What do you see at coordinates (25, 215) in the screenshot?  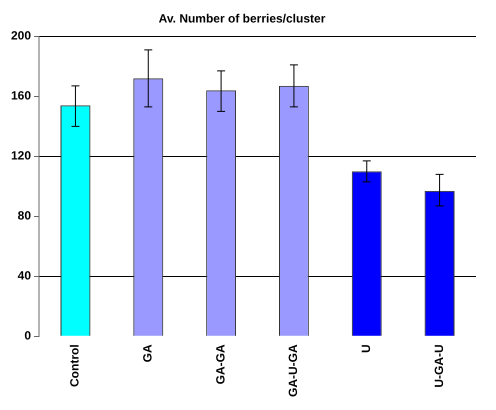 I see `y-tick-label: 80` at bounding box center [25, 215].